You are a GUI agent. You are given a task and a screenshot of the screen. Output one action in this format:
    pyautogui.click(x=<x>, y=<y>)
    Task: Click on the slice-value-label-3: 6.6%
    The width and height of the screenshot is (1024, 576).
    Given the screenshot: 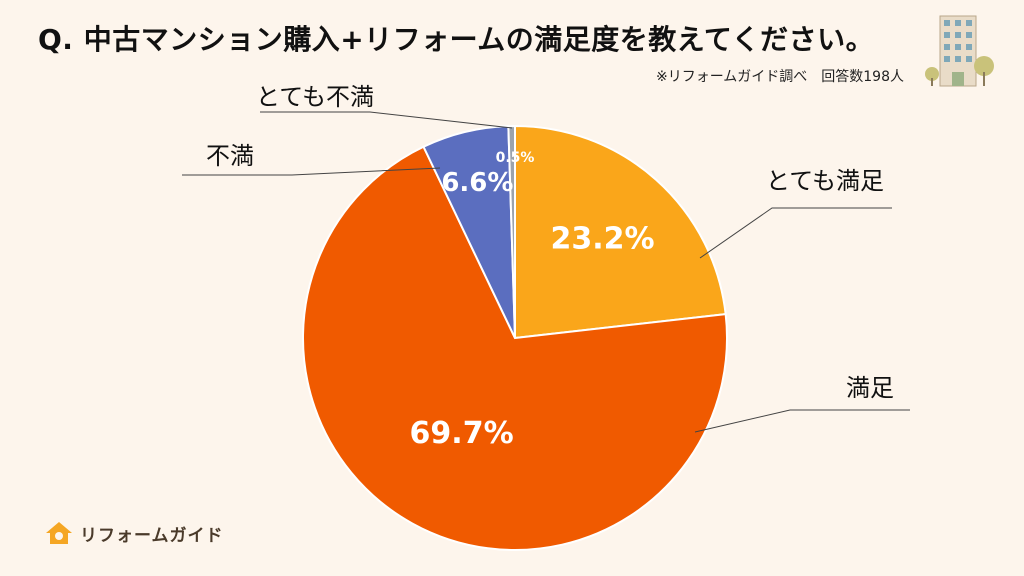 What is the action you would take?
    pyautogui.click(x=477, y=183)
    